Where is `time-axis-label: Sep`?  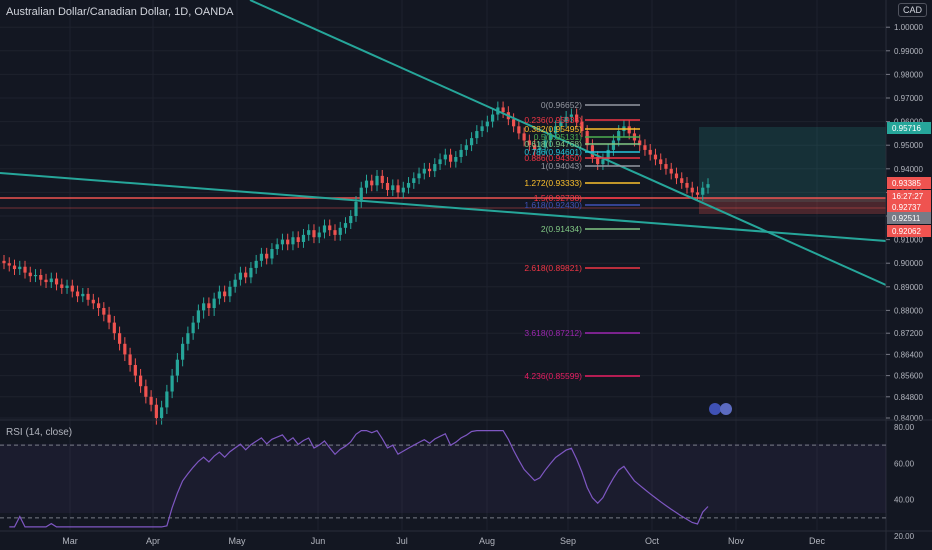 time-axis-label: Sep is located at coordinates (568, 541).